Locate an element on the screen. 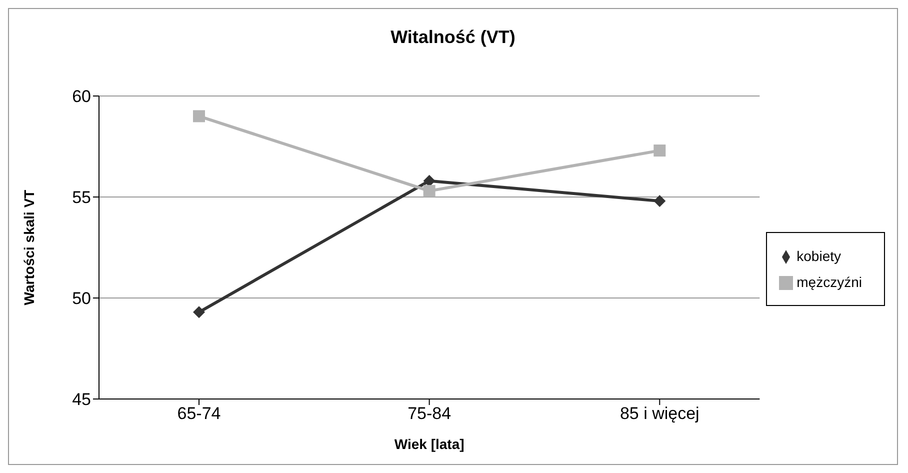  y-tick-label: 55 is located at coordinates (81, 198).